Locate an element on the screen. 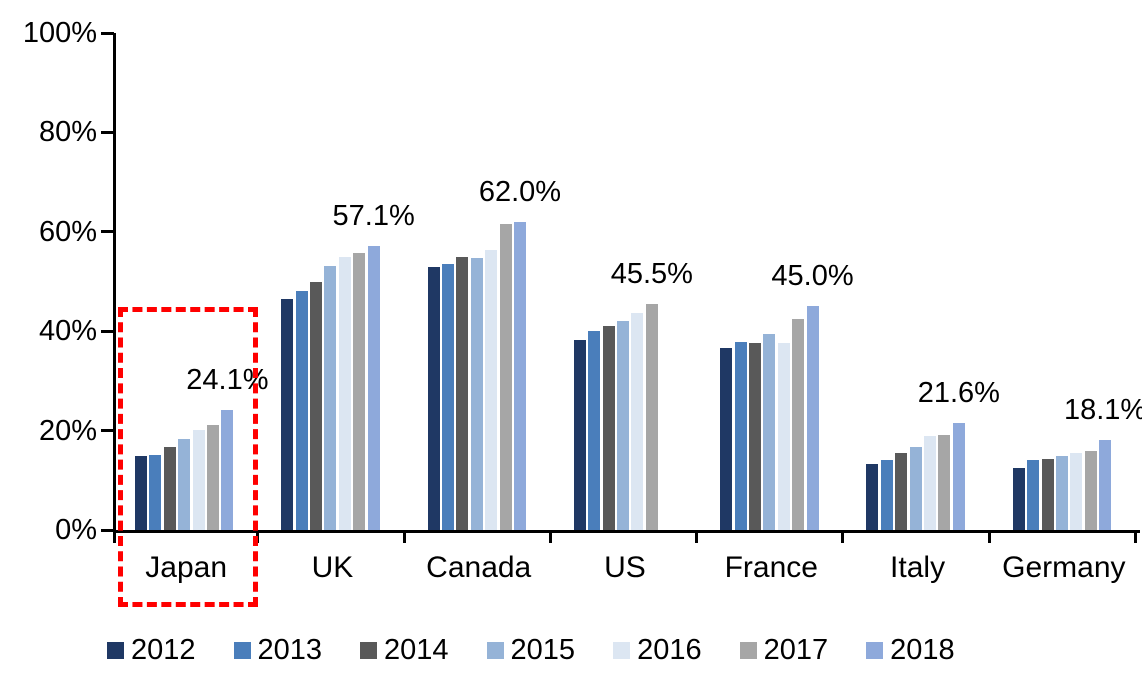 The height and width of the screenshot is (683, 1142). legend-label-2012: 2012 is located at coordinates (163, 650).